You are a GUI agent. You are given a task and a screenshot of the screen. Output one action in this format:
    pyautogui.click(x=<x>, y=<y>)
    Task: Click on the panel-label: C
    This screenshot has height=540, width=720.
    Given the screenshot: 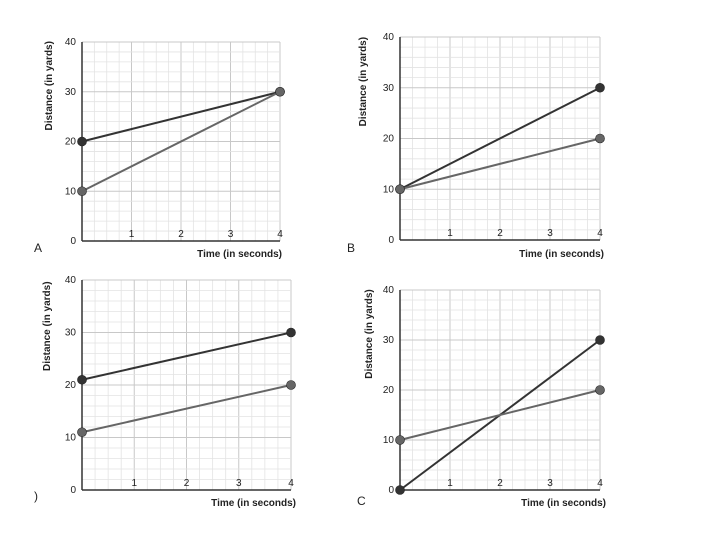 What is the action you would take?
    pyautogui.click(x=361, y=501)
    